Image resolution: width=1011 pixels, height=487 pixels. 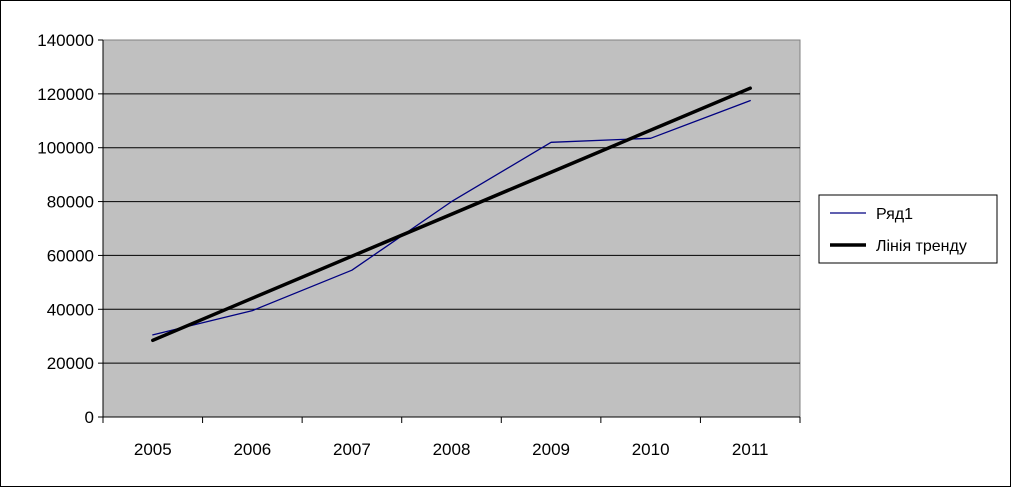 What do you see at coordinates (70, 309) in the screenshot?
I see `y-tick-label-40000: 40000` at bounding box center [70, 309].